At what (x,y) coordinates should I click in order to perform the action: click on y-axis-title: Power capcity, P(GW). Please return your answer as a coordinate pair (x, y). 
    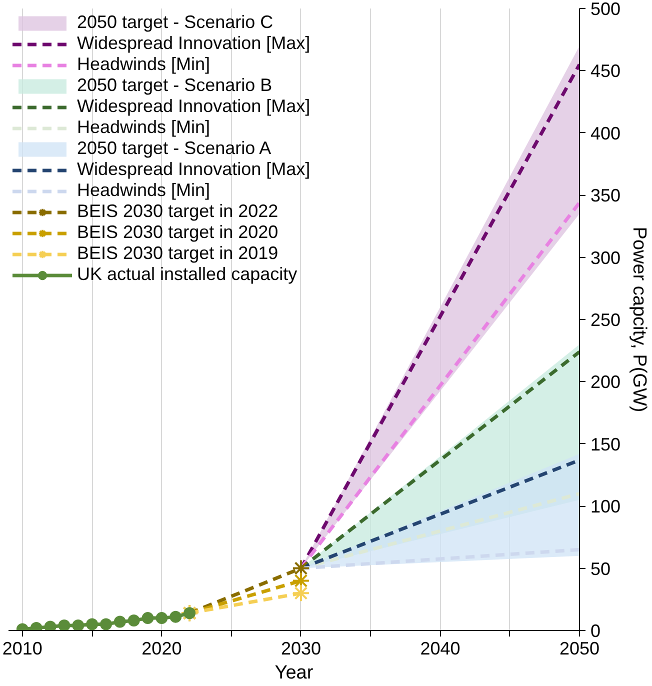
    Looking at the image, I should click on (639, 319).